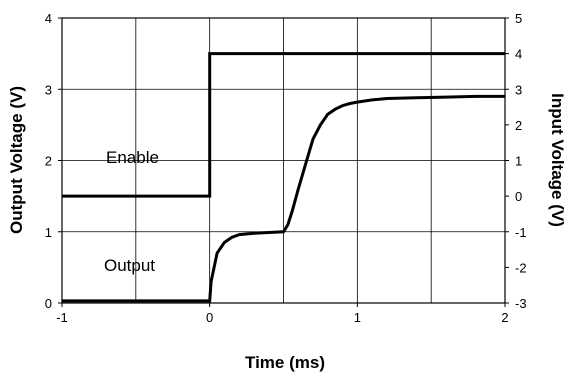 The image size is (572, 377). I want to click on y2-tick-label: 5, so click(518, 18).